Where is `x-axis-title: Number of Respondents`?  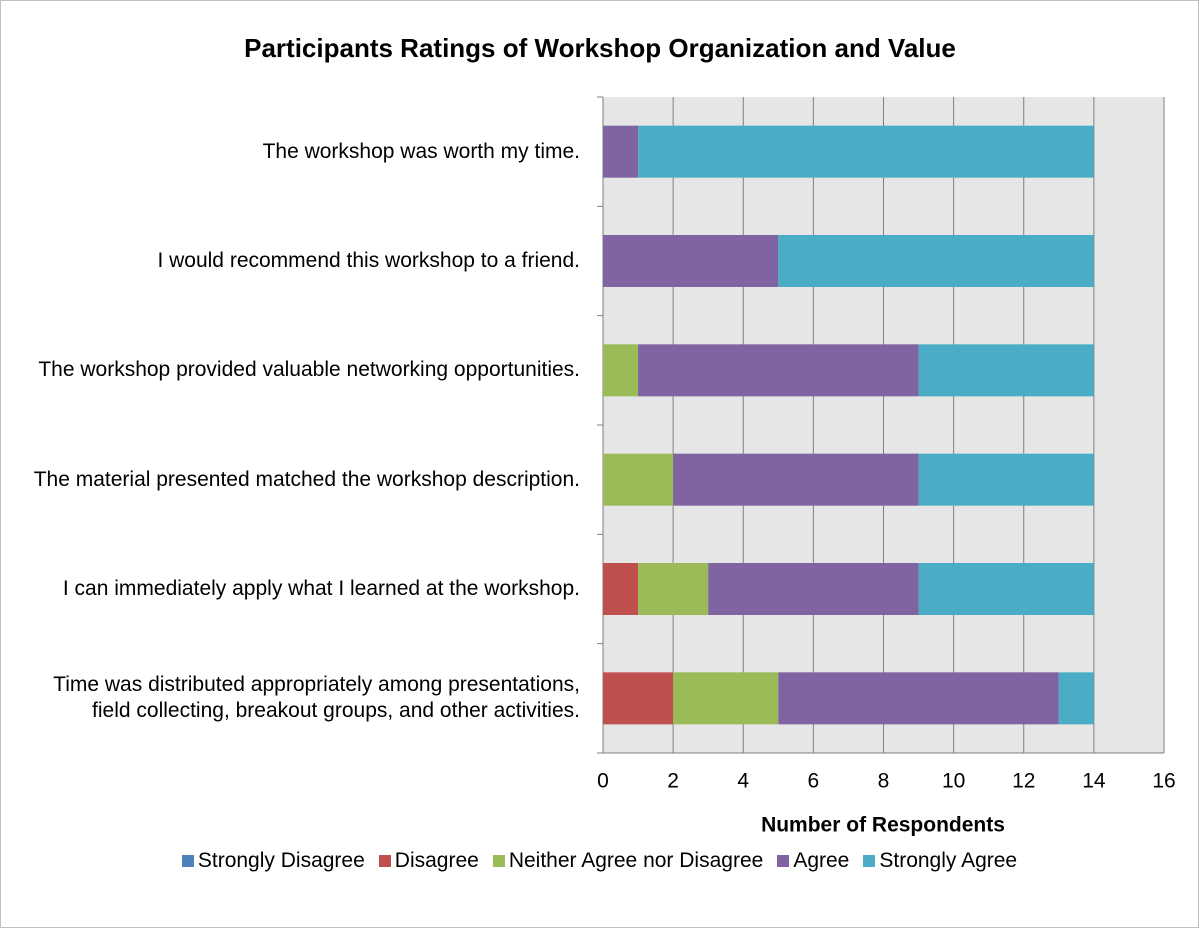
x-axis-title: Number of Respondents is located at coordinates (883, 825).